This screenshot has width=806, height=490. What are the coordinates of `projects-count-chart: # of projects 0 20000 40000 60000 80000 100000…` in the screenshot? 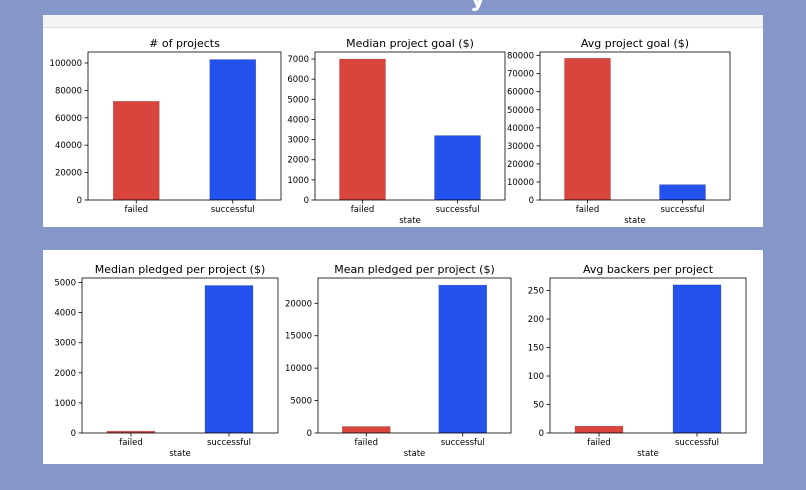 It's located at (166, 126).